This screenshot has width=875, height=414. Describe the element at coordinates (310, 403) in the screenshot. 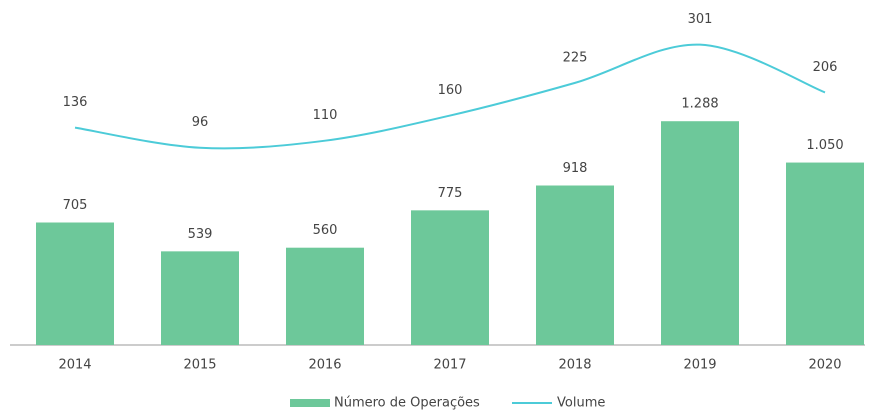

I see `legend-swatch` at that location.